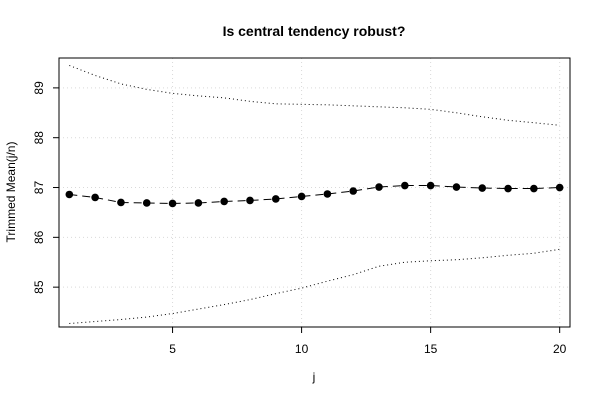 The image size is (599, 400). I want to click on mean-line, so click(314, 194).